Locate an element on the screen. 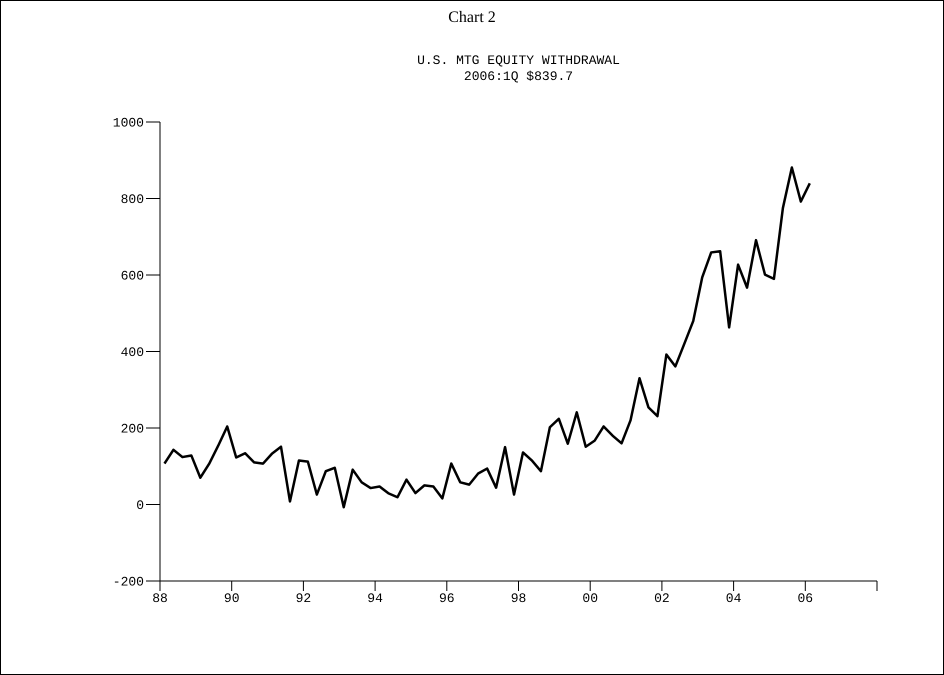 This screenshot has height=675, width=944. y-tick-label: 400 is located at coordinates (132, 352).